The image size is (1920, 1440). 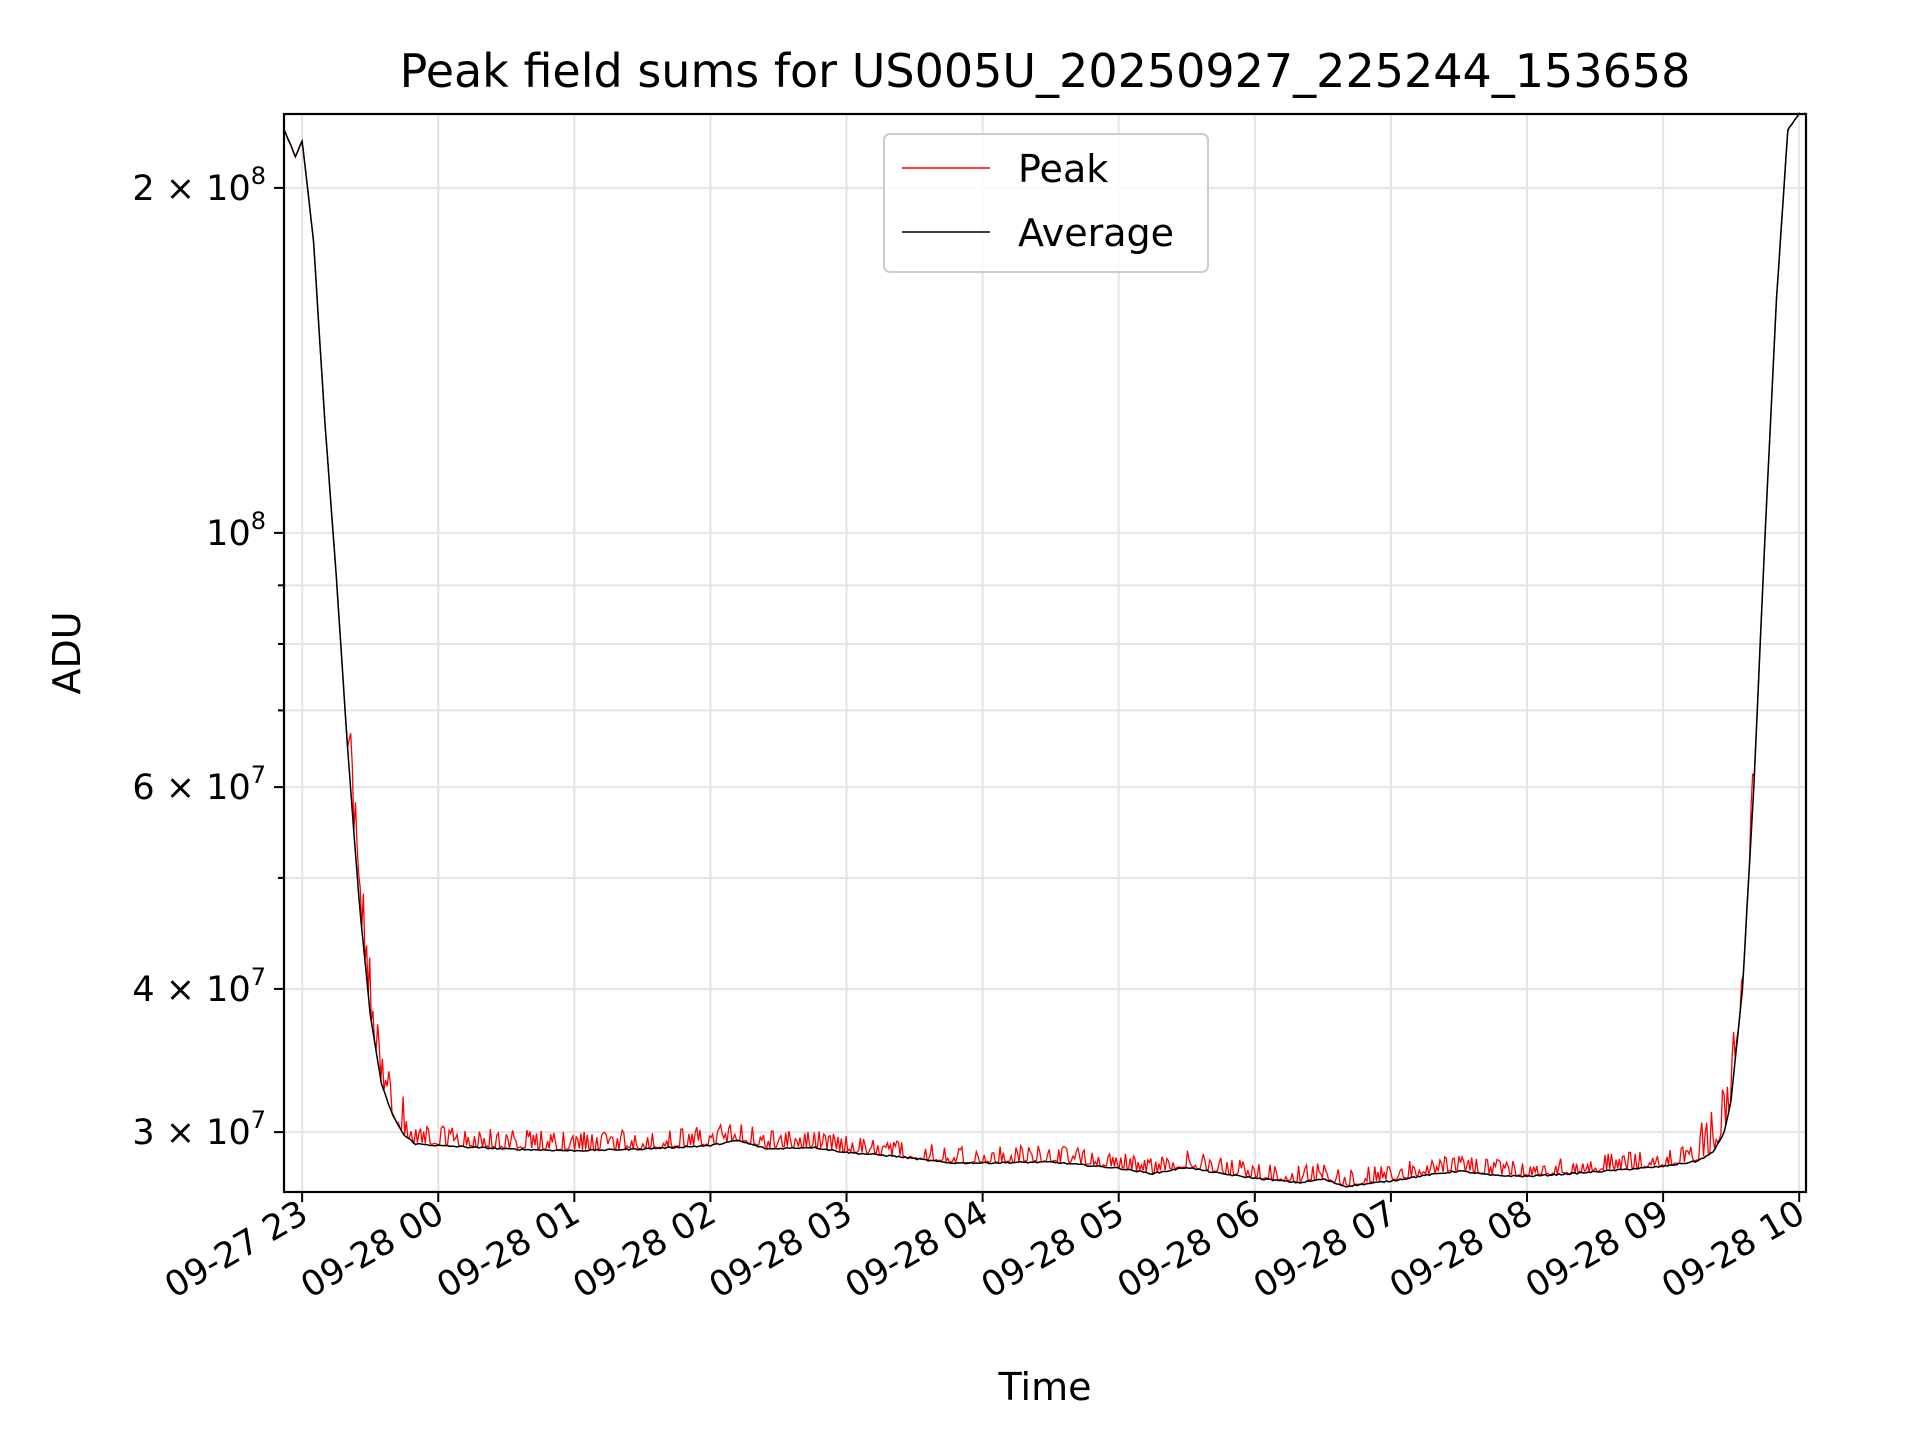 What do you see at coordinates (1045, 1387) in the screenshot?
I see `x-axis-label: Time` at bounding box center [1045, 1387].